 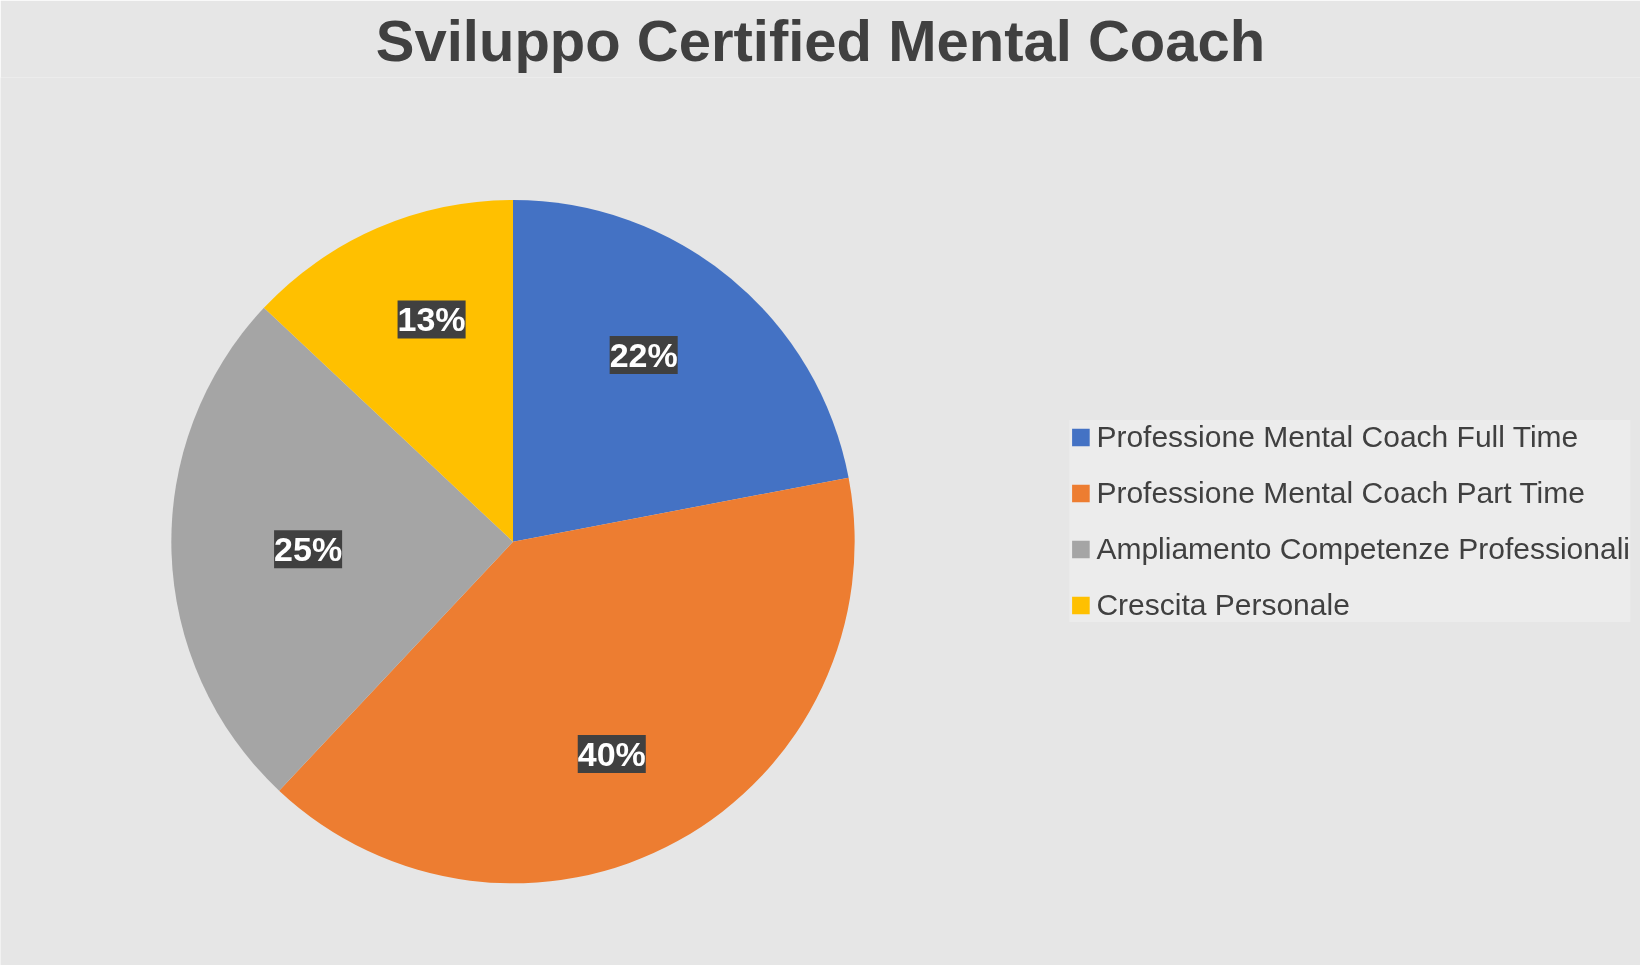 I want to click on data-label: 40%, so click(x=611, y=753).